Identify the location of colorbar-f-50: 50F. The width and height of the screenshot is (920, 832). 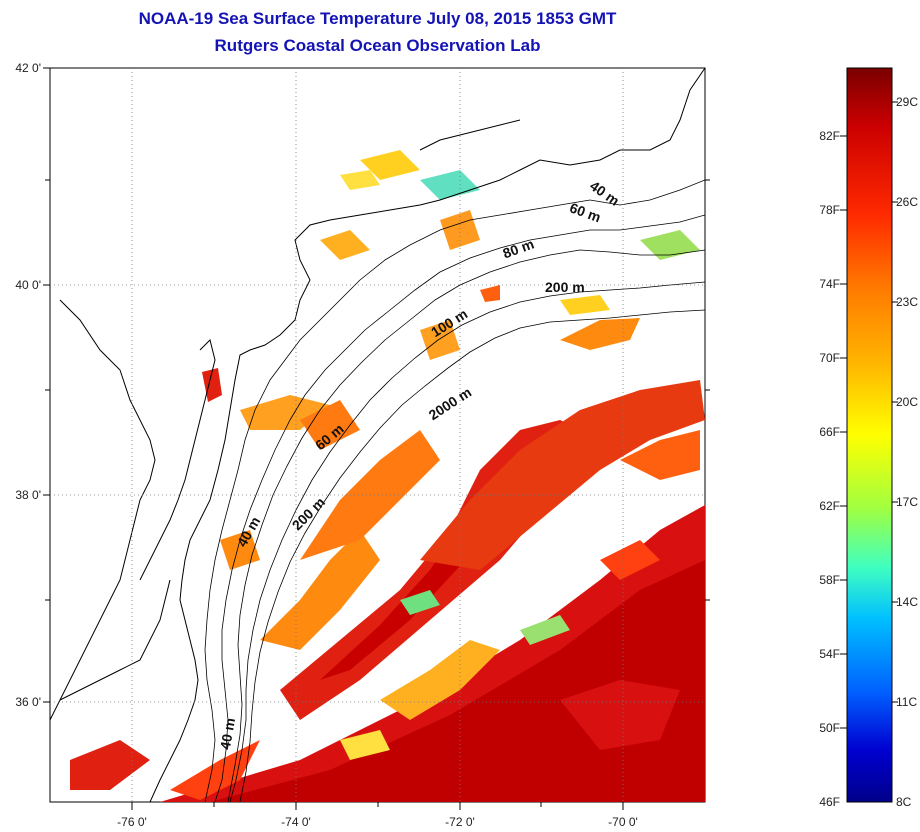
(829, 728).